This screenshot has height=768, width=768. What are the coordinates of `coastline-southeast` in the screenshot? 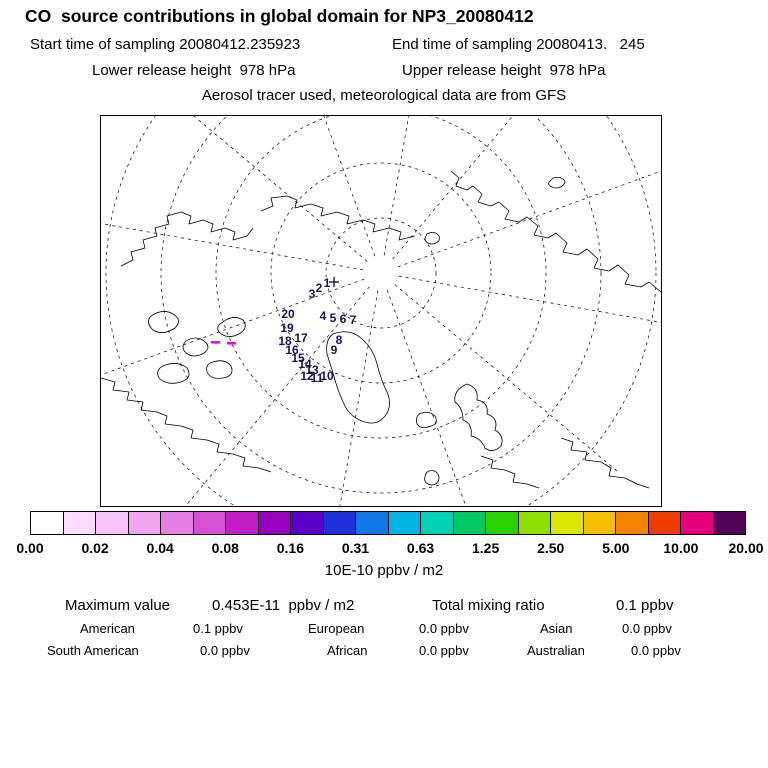 It's located at (605, 463).